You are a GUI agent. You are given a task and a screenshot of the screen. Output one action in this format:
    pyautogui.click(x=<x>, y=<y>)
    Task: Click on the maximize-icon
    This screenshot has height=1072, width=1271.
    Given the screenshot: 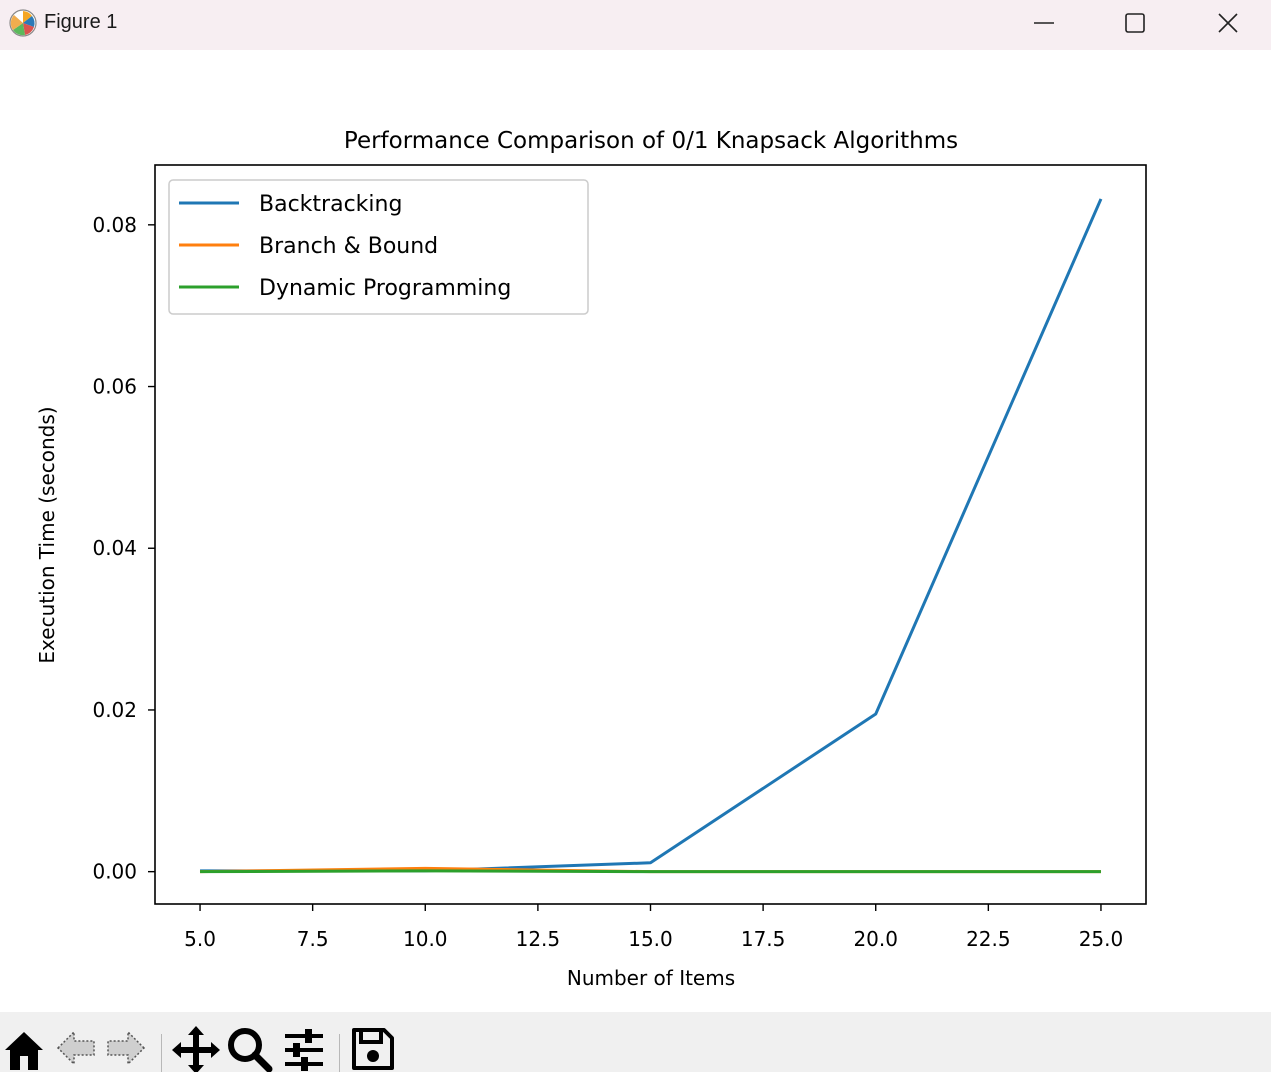 What is the action you would take?
    pyautogui.click(x=1135, y=23)
    